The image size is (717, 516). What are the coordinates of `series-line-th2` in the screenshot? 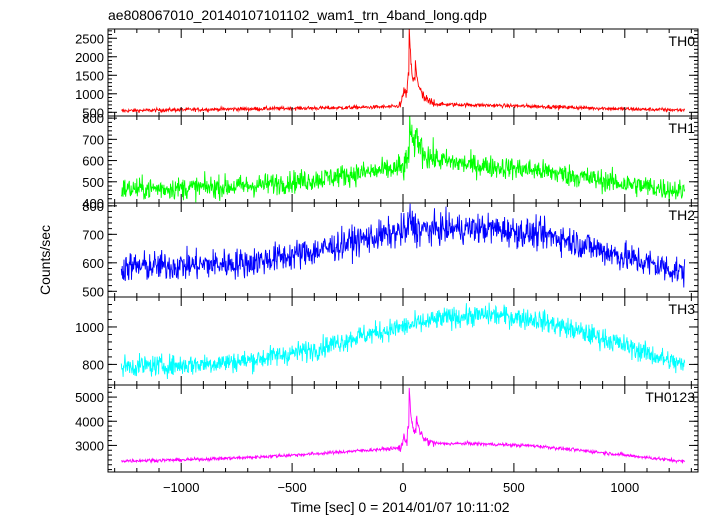 It's located at (403, 245).